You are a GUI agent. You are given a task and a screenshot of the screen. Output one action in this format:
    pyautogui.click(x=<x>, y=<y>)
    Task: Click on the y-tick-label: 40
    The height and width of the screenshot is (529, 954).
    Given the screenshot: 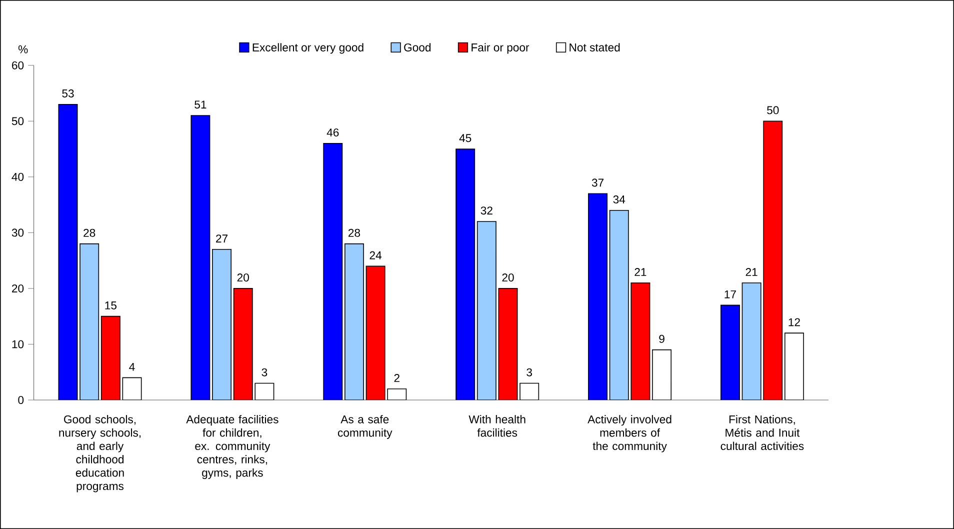 What is the action you would take?
    pyautogui.click(x=18, y=176)
    